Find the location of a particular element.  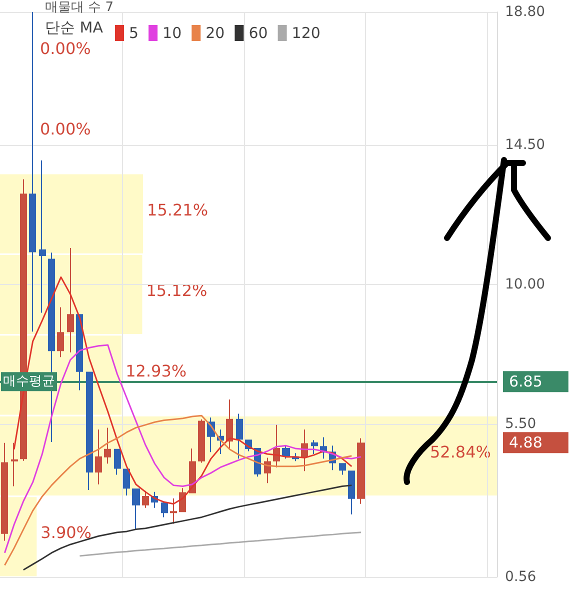

text: 4.88 is located at coordinates (525, 443).